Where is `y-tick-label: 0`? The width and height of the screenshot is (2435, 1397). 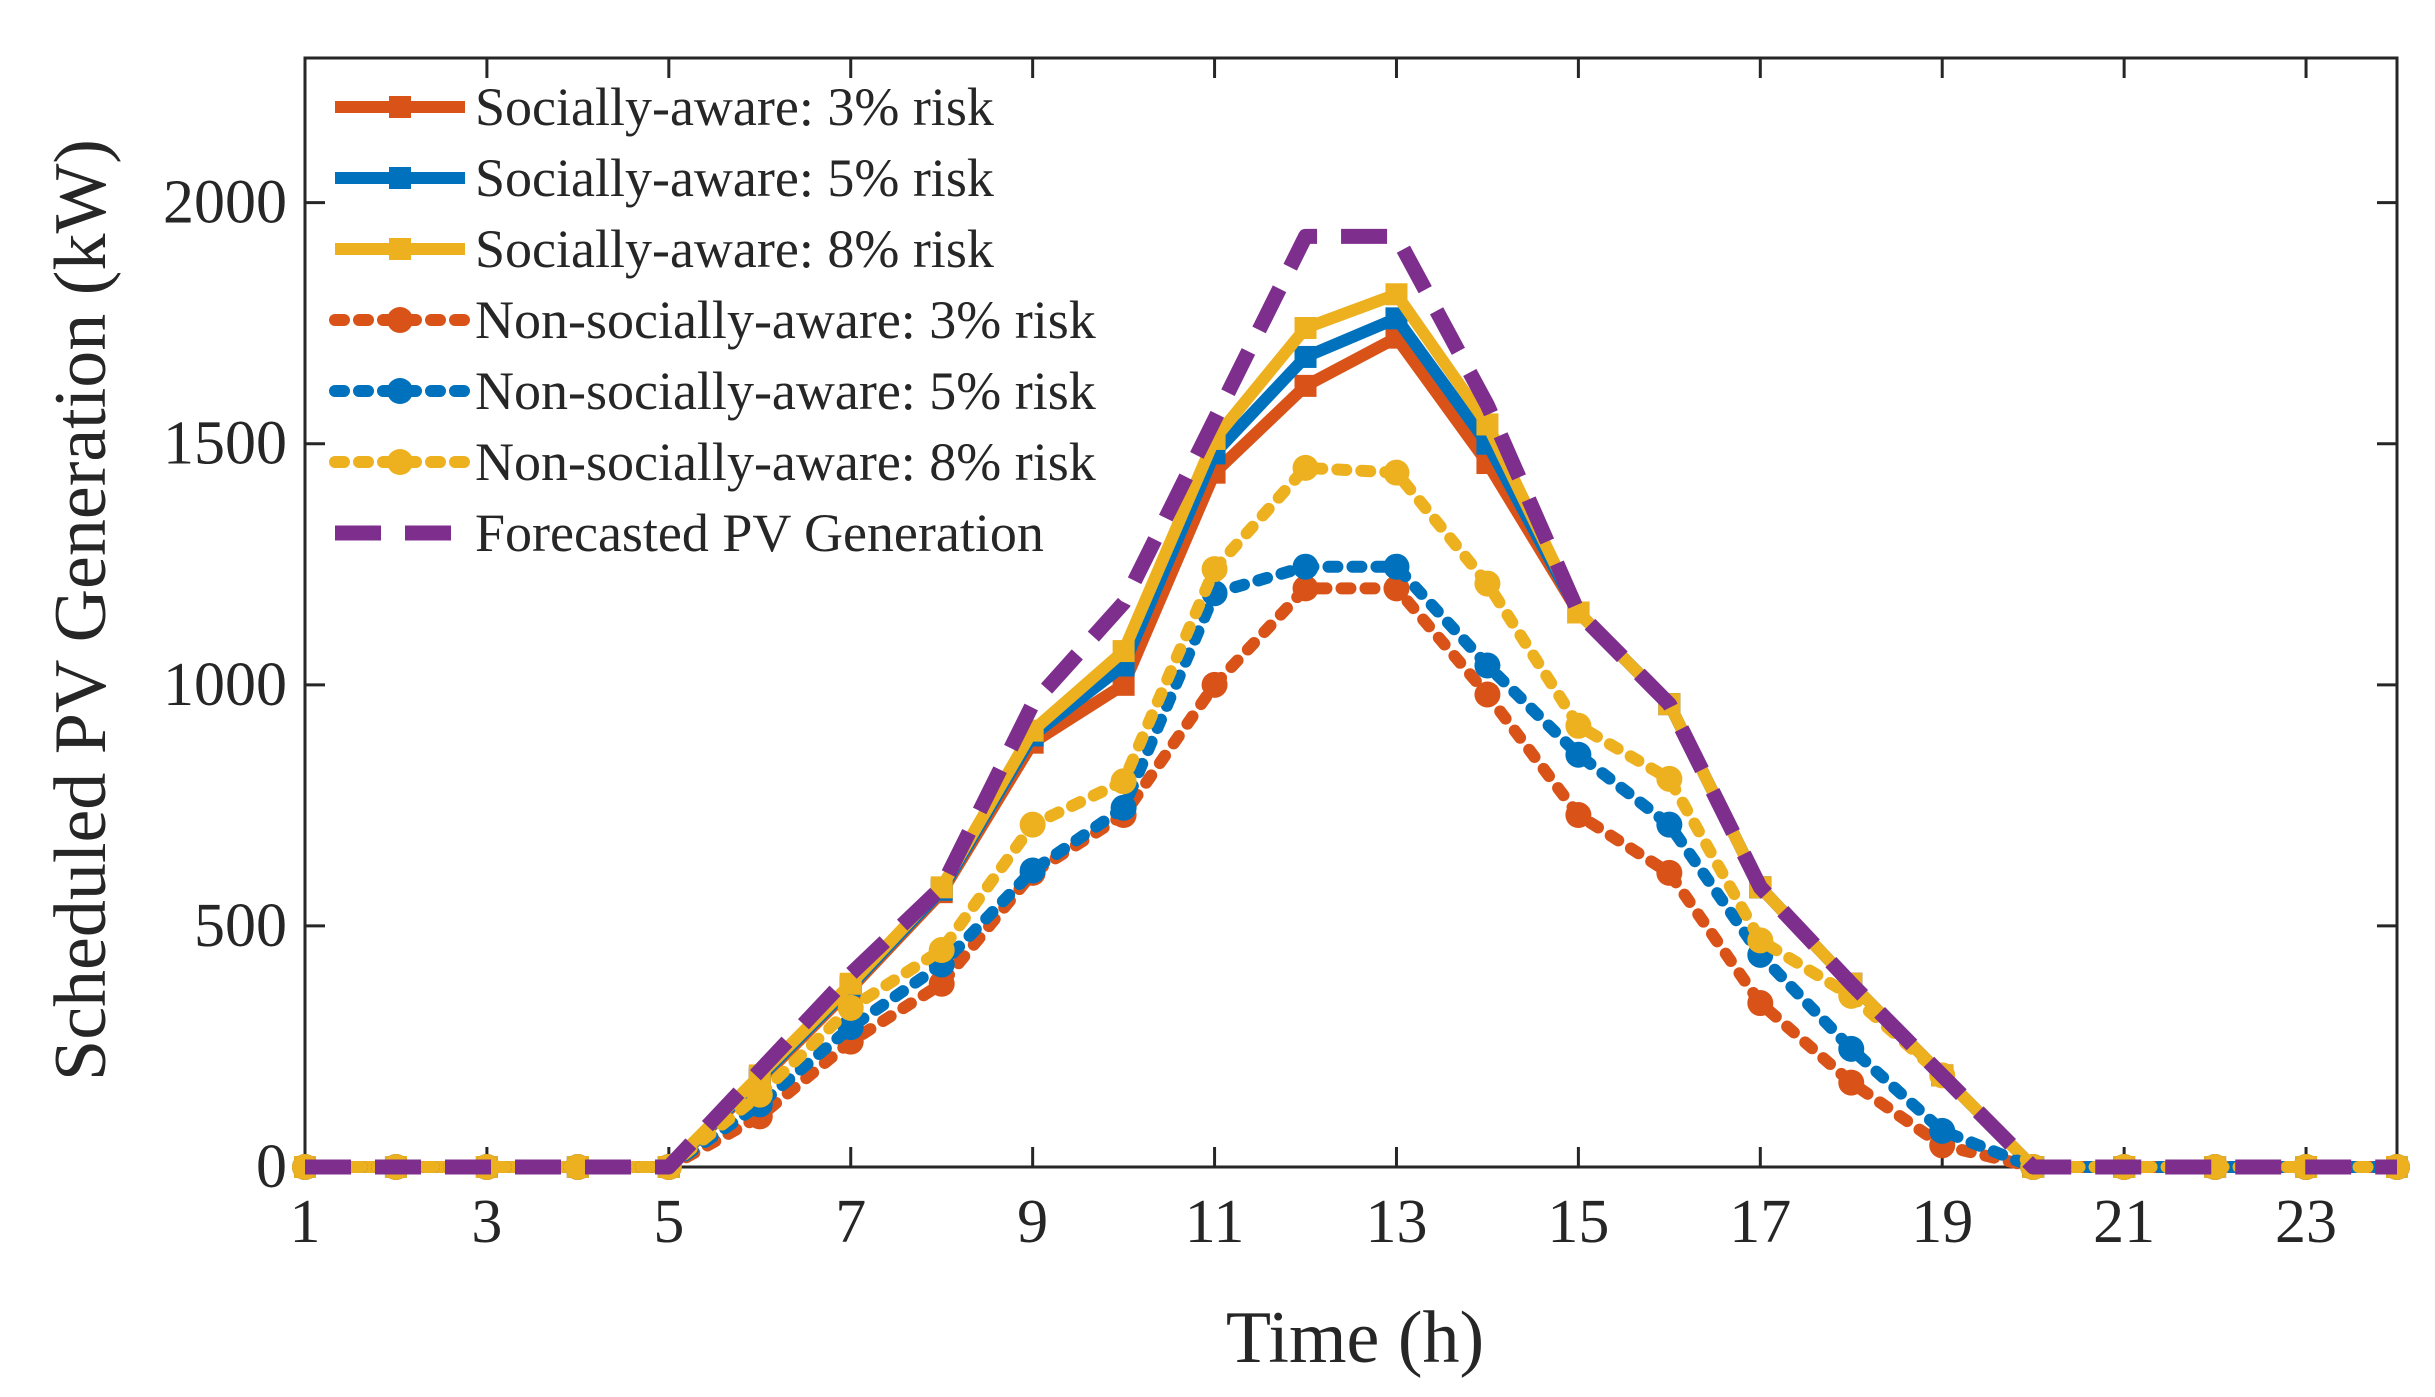 y-tick-label: 0 is located at coordinates (271, 1167).